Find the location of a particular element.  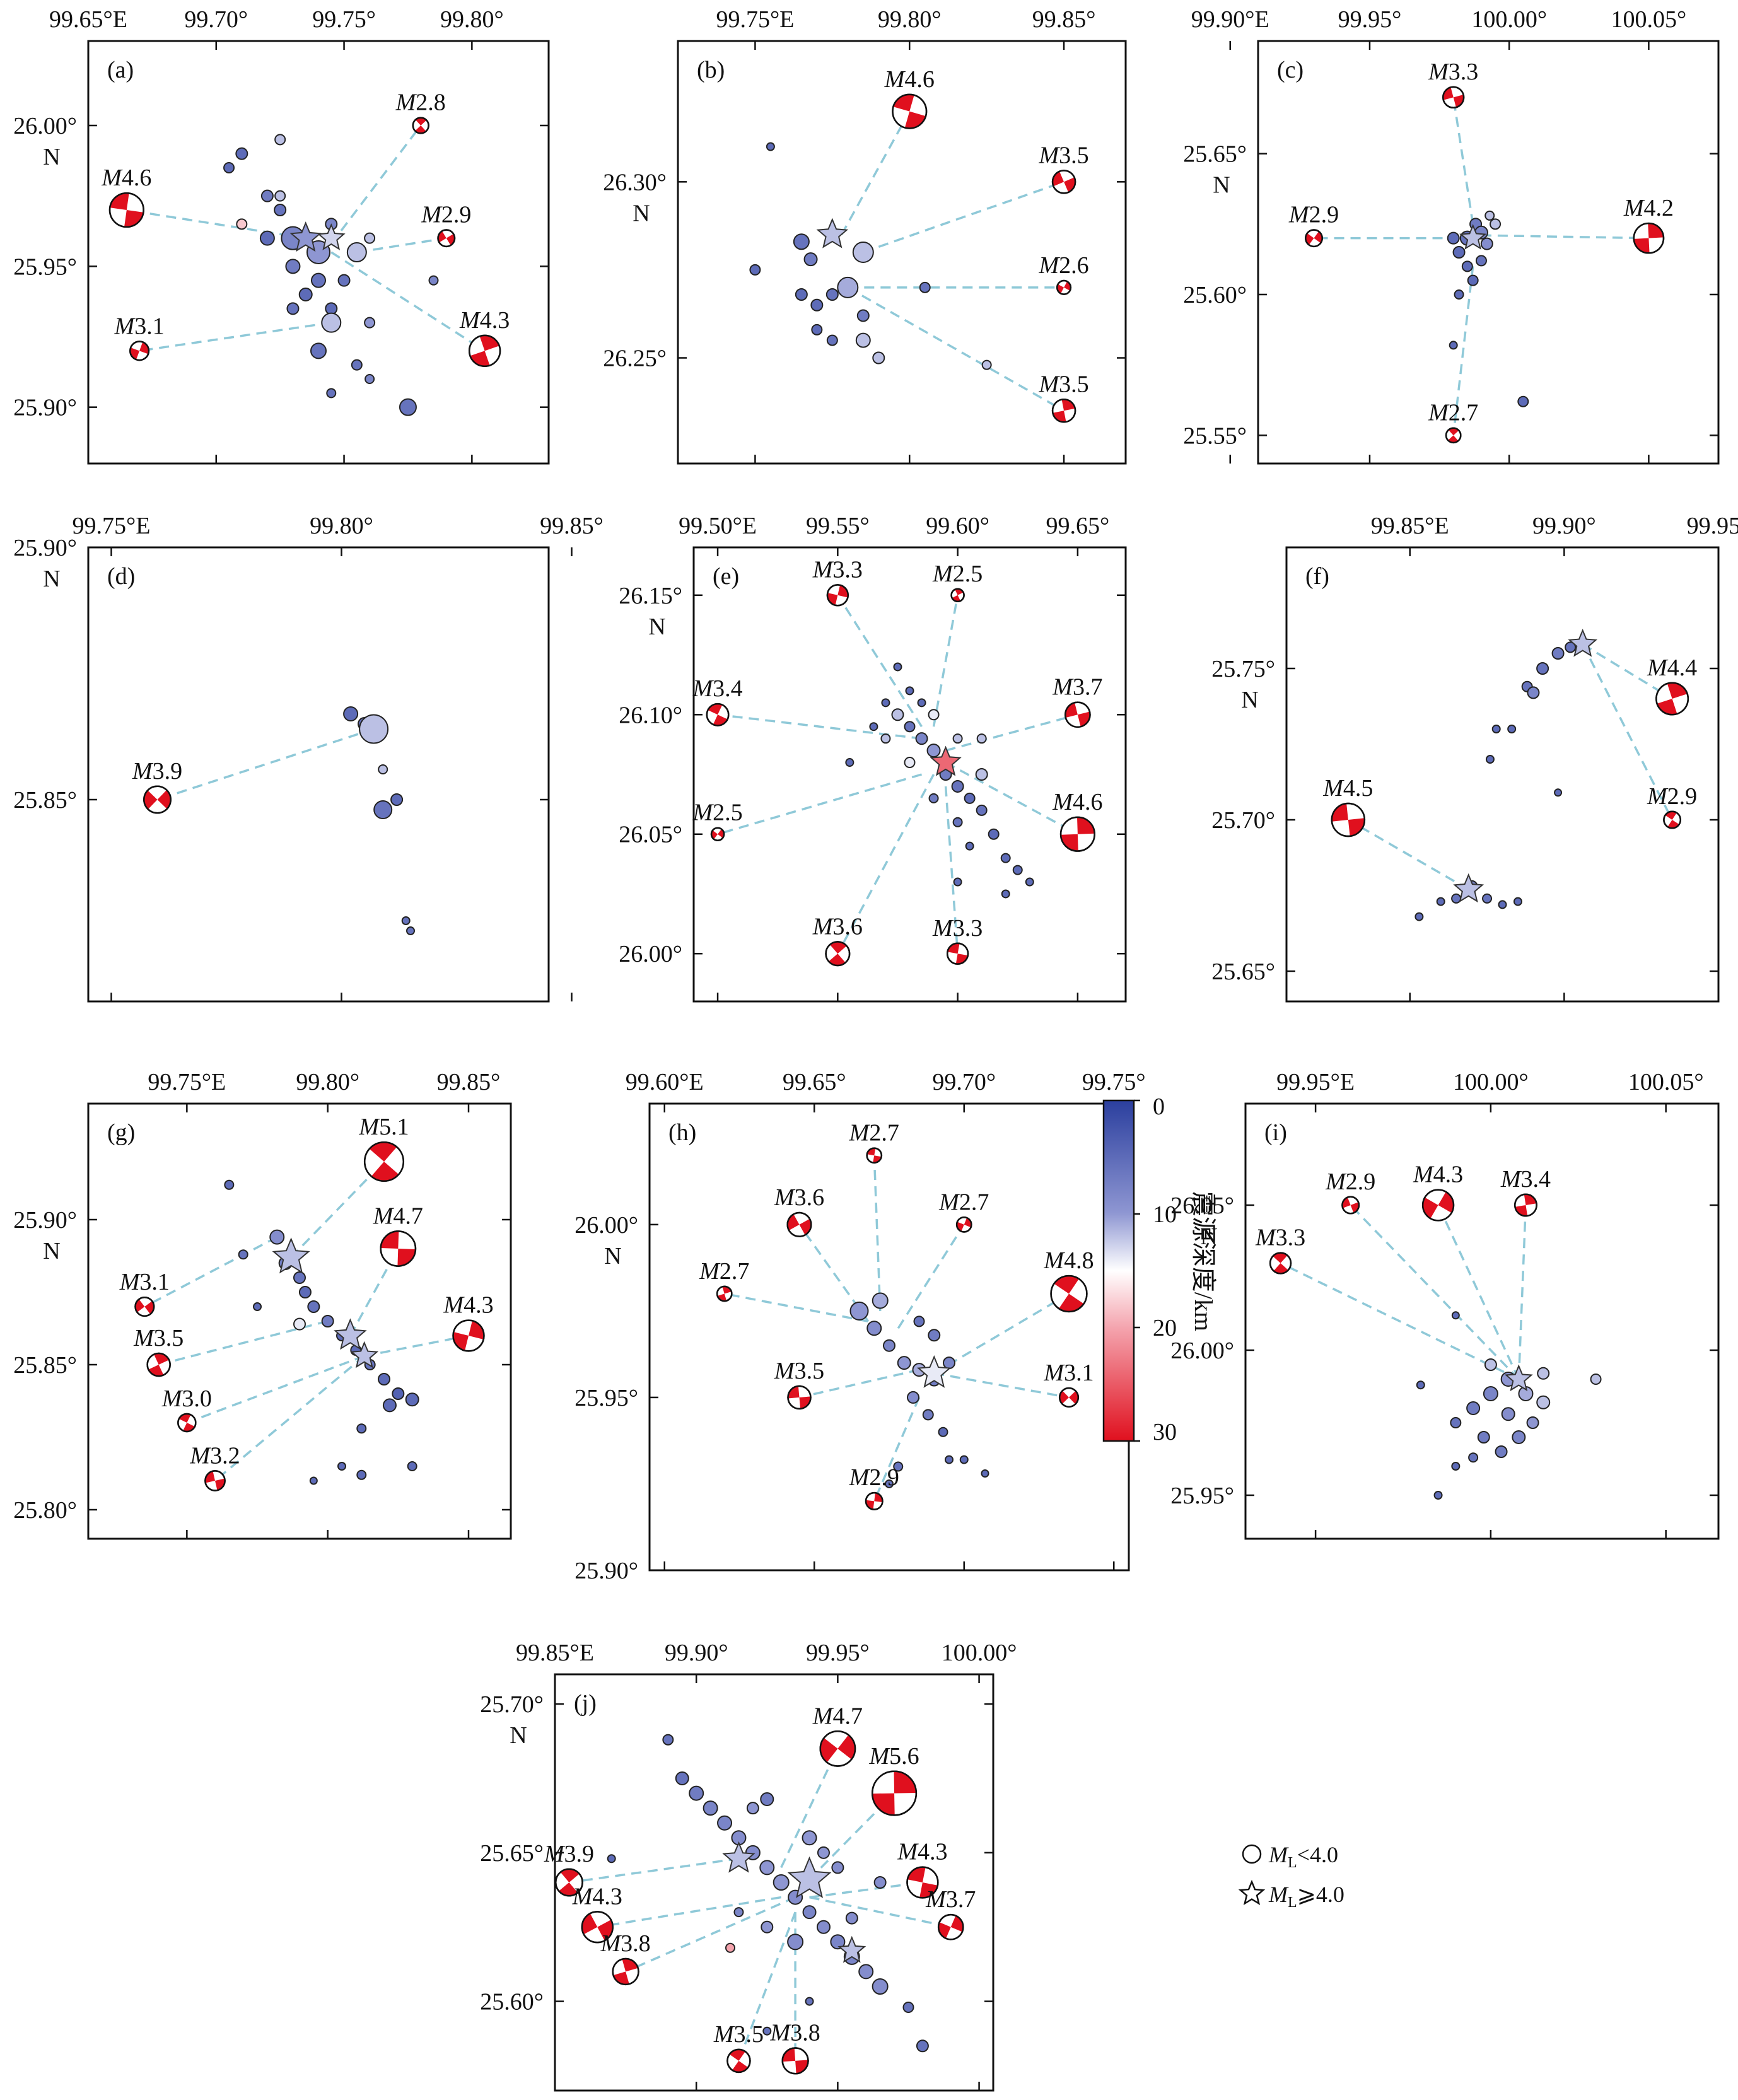

y-tick-label: 26.00° is located at coordinates (45, 126).